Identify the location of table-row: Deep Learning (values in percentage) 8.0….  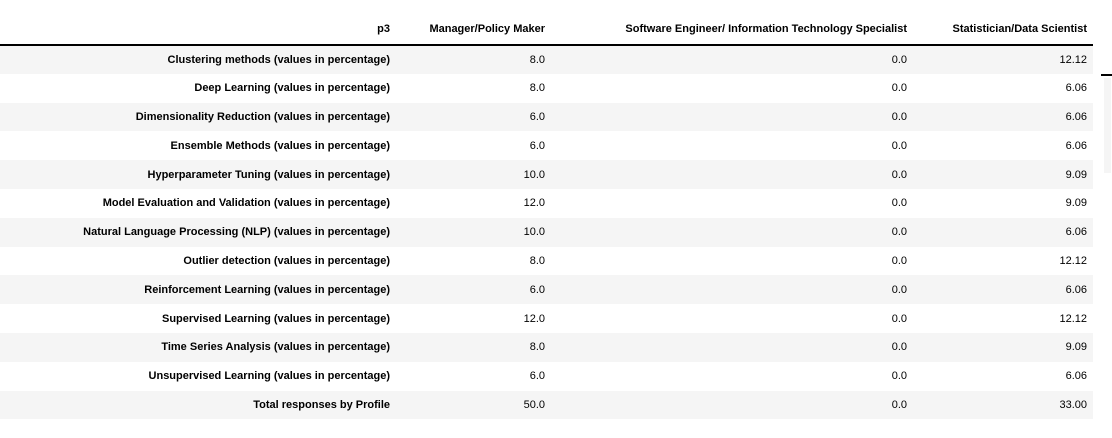
(546, 88).